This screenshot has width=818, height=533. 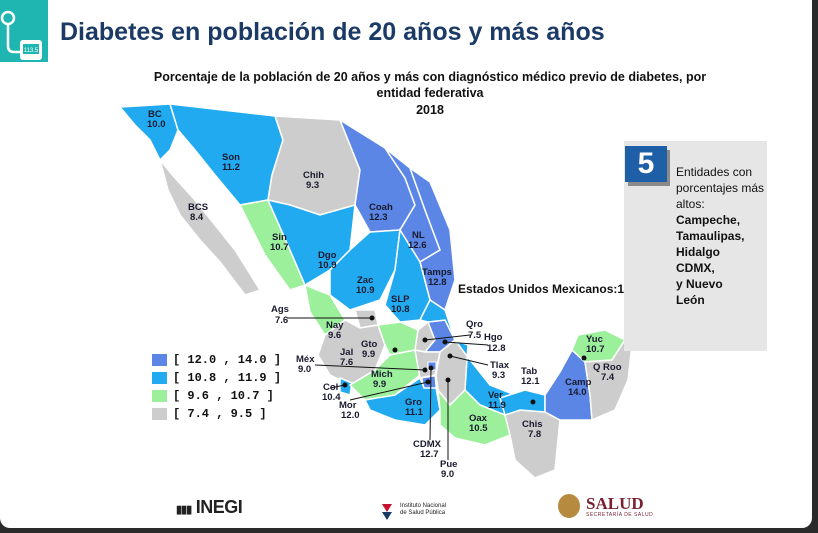 I want to click on subtitle-year: 2018, so click(x=430, y=110).